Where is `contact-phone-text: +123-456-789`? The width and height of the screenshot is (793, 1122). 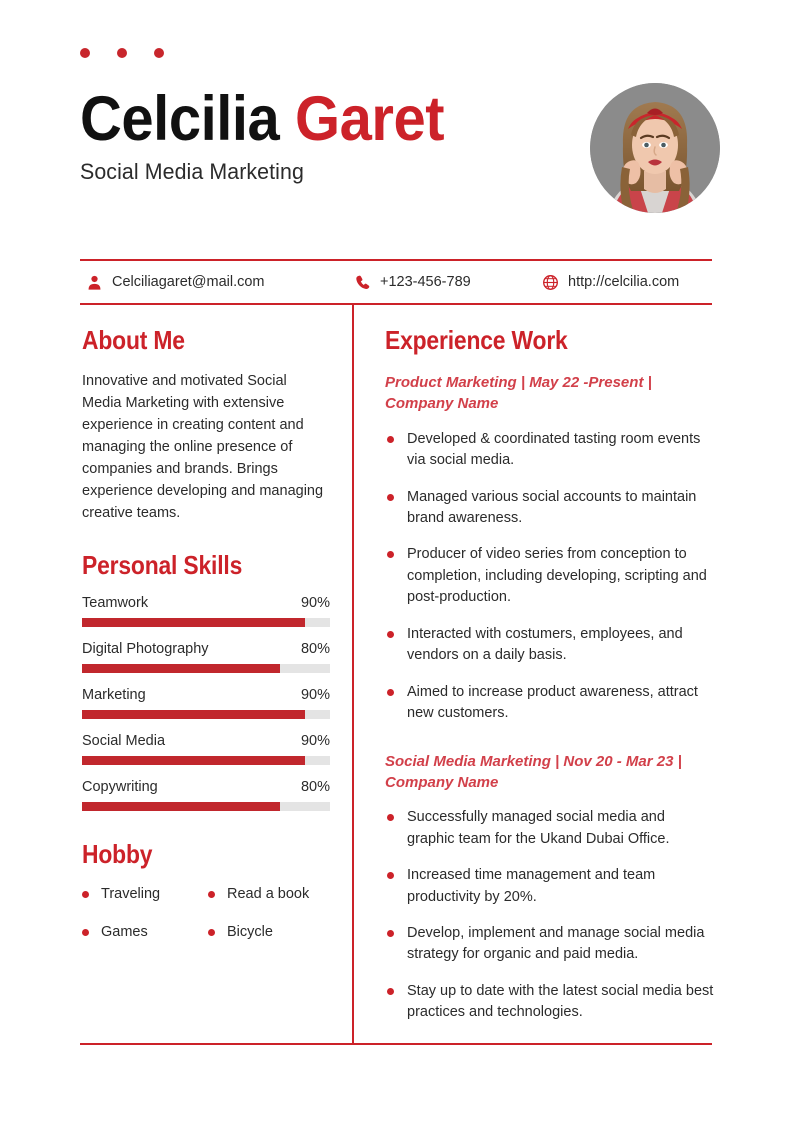
contact-phone-text: +123-456-789 is located at coordinates (425, 282).